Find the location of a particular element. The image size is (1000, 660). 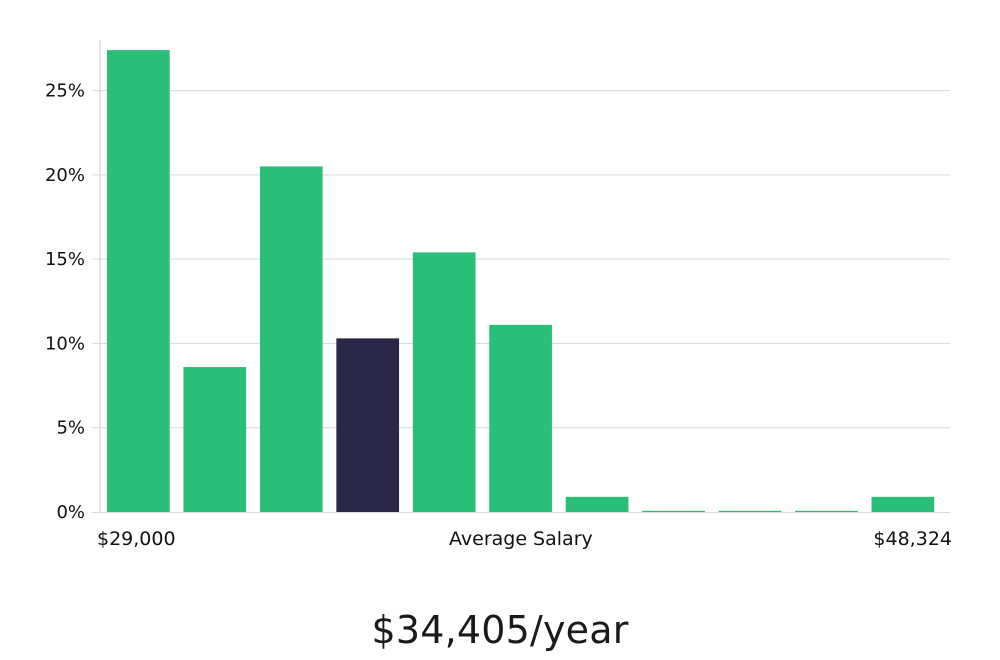

y-tick-label: 5% is located at coordinates (70, 428).